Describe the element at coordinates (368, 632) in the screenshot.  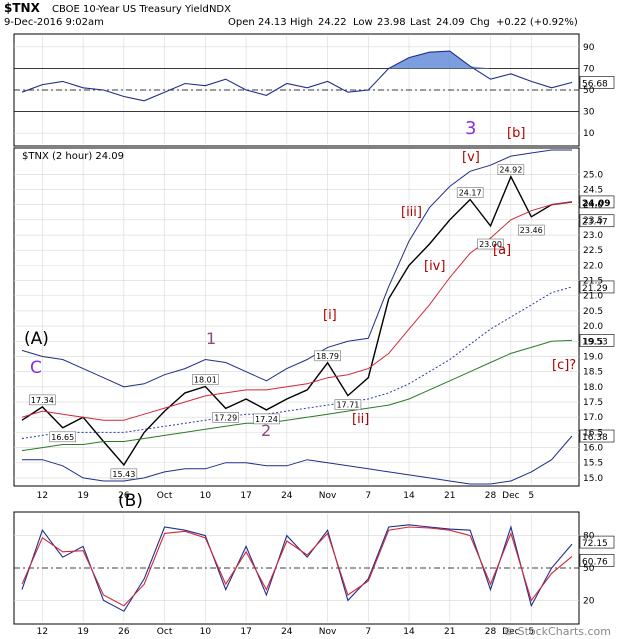
I see `bottom-x-tick-label: 7` at that location.